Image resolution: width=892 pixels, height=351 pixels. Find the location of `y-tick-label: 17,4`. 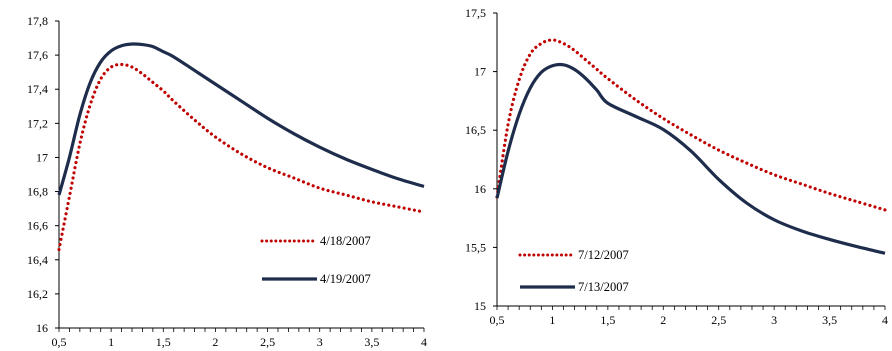

y-tick-label: 17,4 is located at coordinates (37, 89).